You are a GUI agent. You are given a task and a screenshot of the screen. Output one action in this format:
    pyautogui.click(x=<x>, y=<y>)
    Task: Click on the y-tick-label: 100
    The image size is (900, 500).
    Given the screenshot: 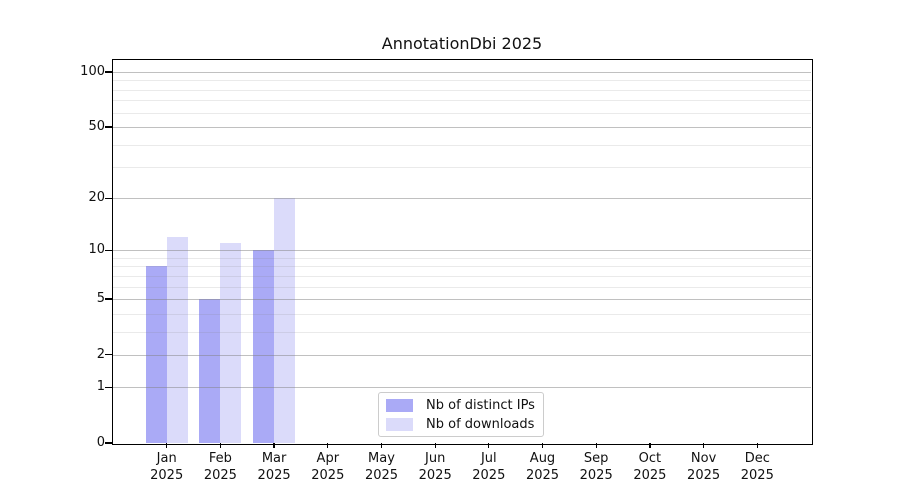 What is the action you would take?
    pyautogui.click(x=92, y=71)
    